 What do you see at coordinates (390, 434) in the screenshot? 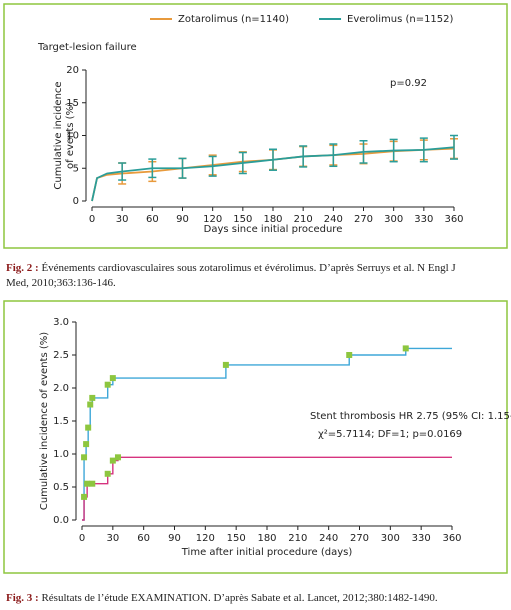
I see `annotation: χ²=5.7114; DF=1; p=0.0169` at bounding box center [390, 434].